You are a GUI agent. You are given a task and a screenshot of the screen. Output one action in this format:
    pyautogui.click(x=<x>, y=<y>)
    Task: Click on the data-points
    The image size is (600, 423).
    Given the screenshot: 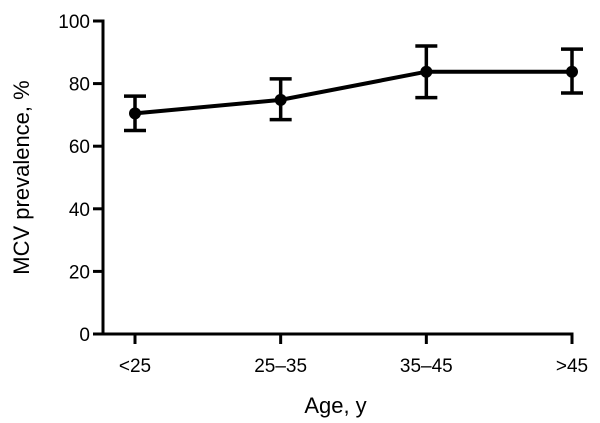 What is the action you would take?
    pyautogui.click(x=353, y=92)
    